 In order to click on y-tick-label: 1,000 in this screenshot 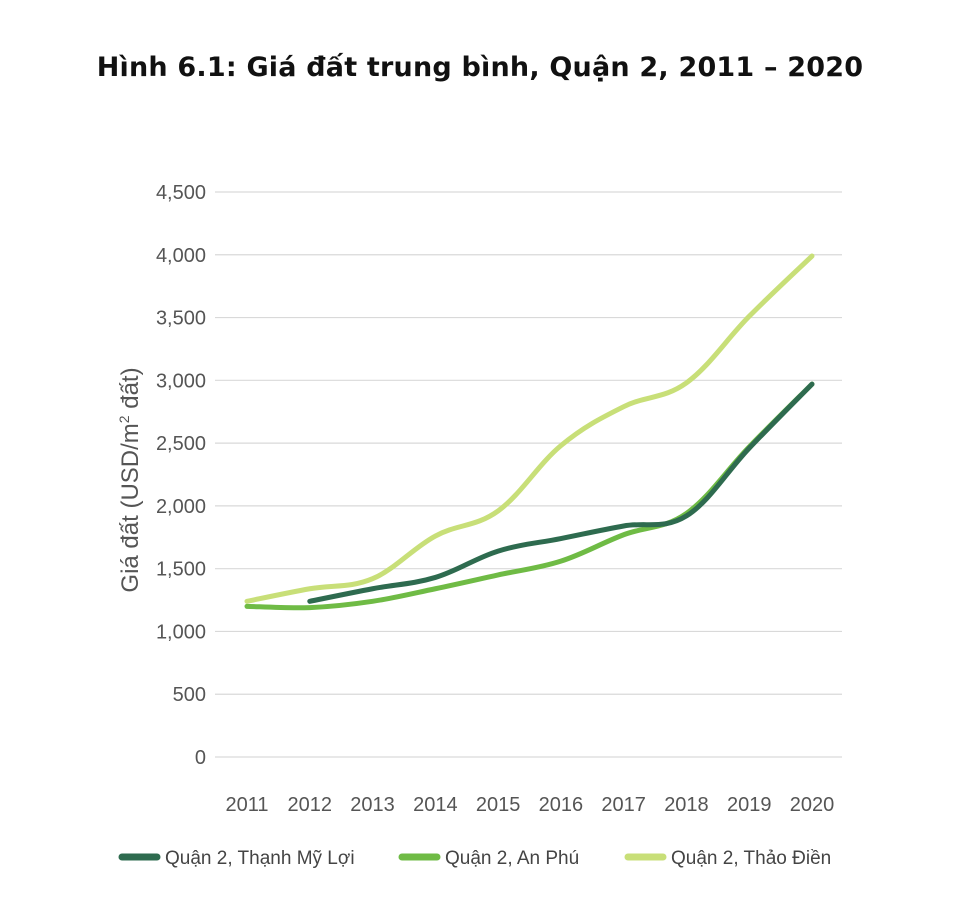, I will do `click(181, 632)`.